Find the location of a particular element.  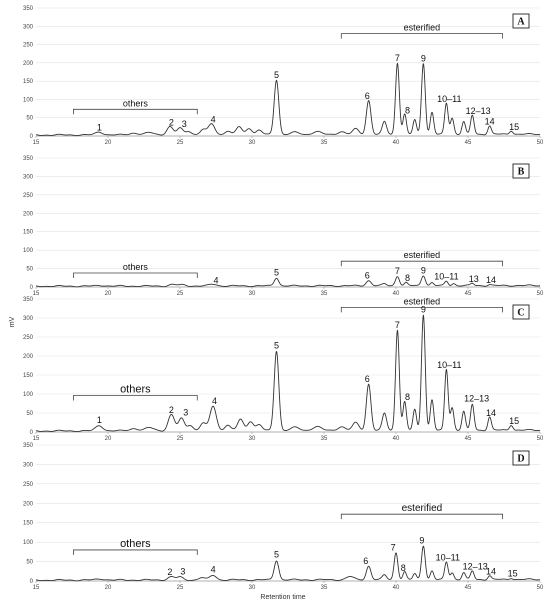

panel-letter: D is located at coordinates (520, 459).